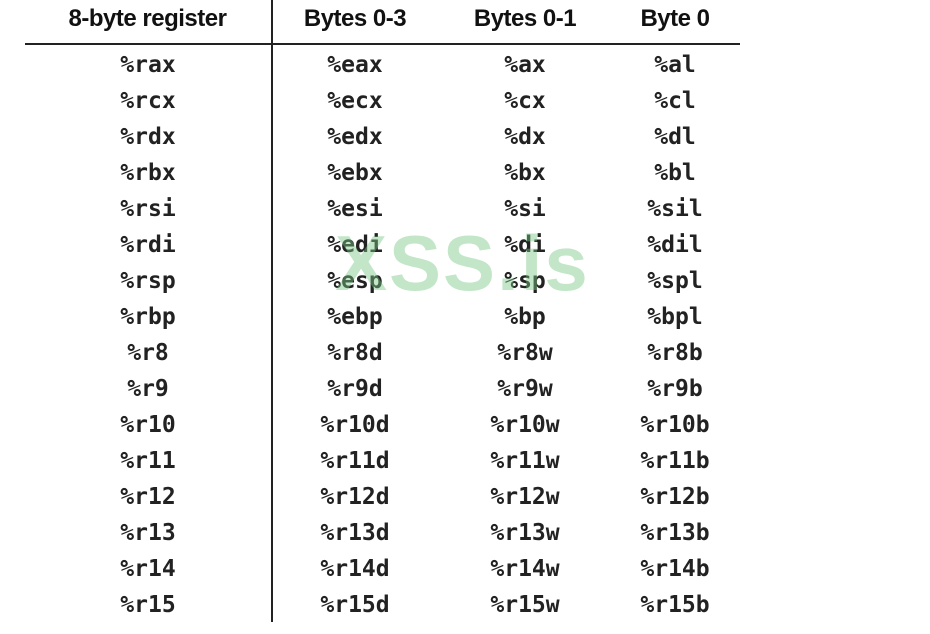 Image resolution: width=930 pixels, height=634 pixels. I want to click on table-cell: %dl, so click(675, 137).